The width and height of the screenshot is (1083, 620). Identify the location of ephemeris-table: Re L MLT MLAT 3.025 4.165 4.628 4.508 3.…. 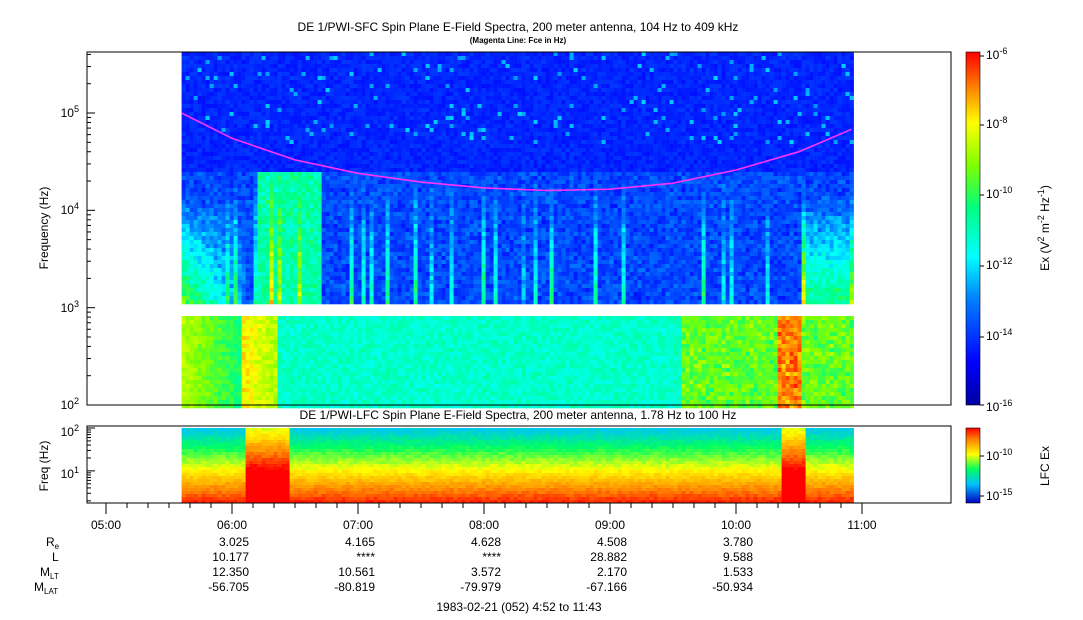
(393, 565).